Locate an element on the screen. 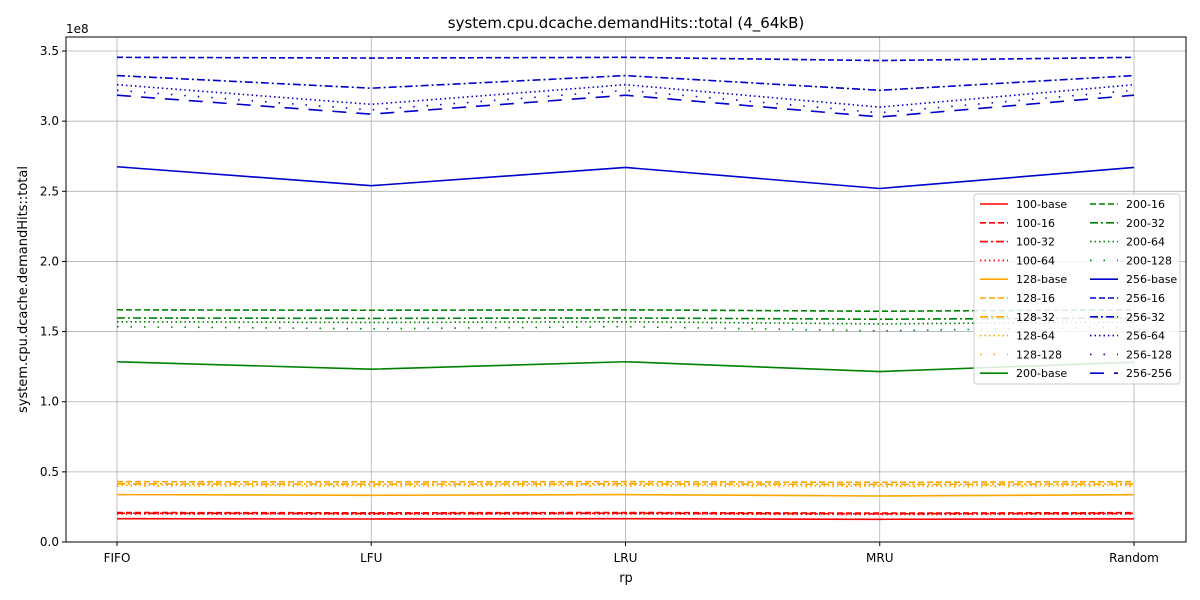 This screenshot has width=1200, height=600. legend-label: 200-128 is located at coordinates (1149, 260).